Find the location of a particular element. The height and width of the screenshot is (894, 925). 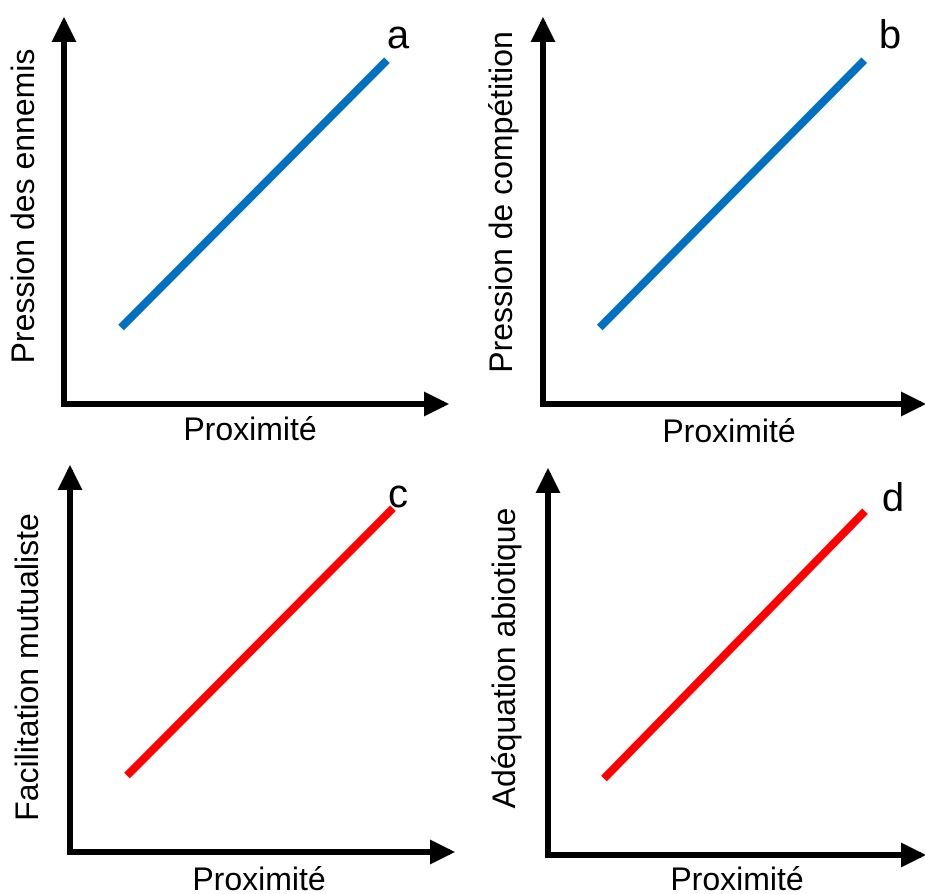

panel-c-letter: c is located at coordinates (398, 494).